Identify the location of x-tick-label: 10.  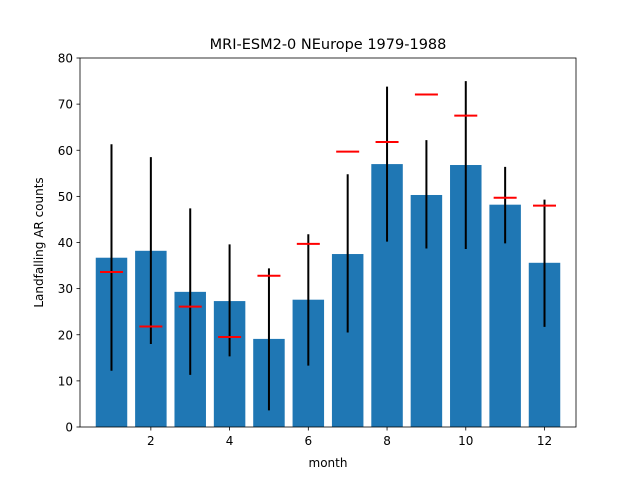
(465, 441).